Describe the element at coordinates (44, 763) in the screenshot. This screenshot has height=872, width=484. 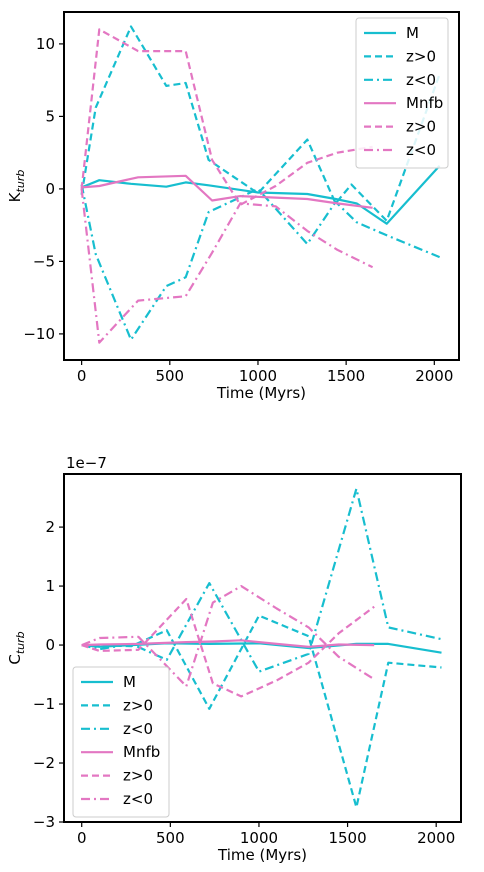
I see `y-tick-label: −2` at that location.